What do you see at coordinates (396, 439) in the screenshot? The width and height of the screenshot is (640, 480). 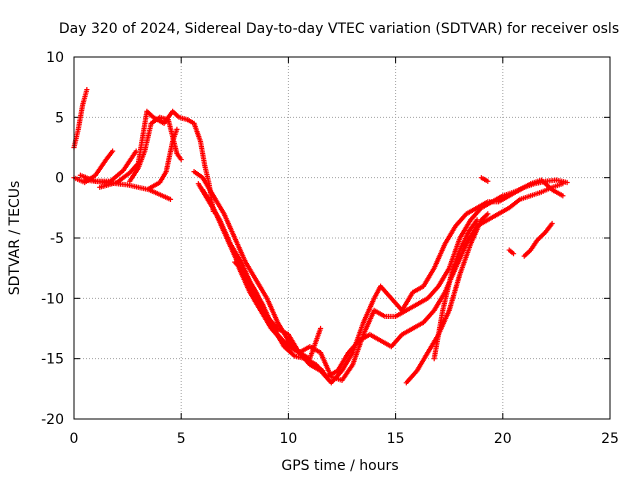 I see `x-tick-label: 15` at bounding box center [396, 439].